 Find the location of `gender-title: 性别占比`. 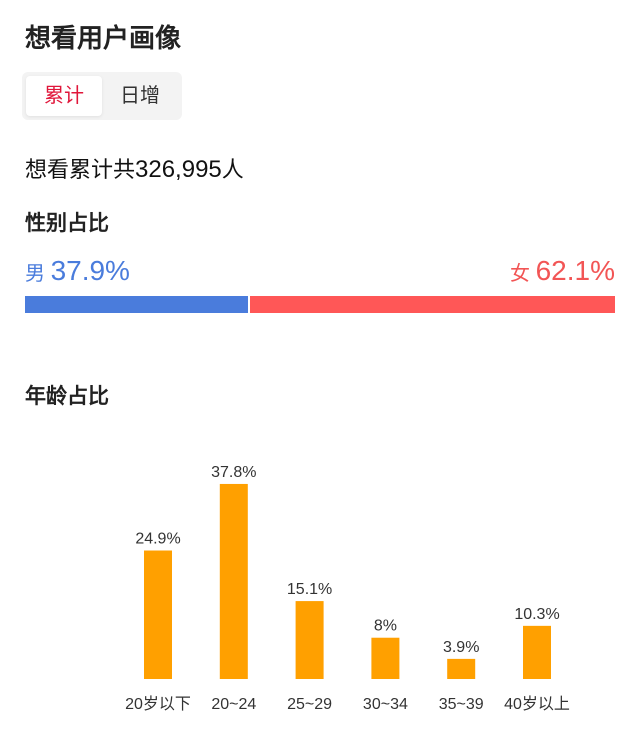

gender-title: 性别占比 is located at coordinates (67, 223).